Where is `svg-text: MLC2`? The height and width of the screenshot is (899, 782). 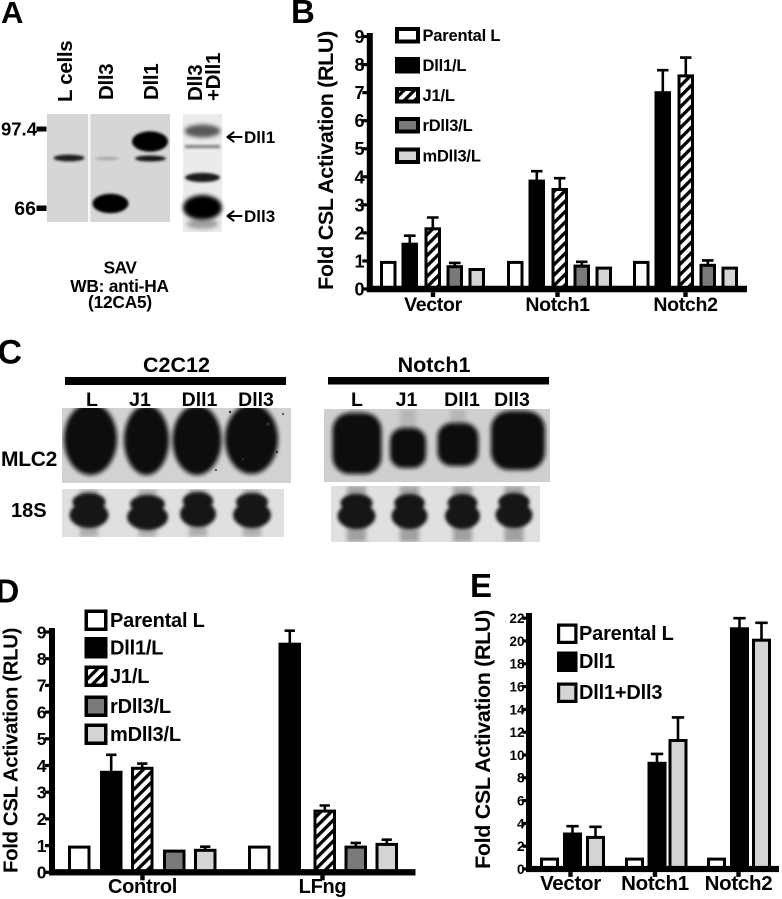
svg-text: MLC2 is located at coordinates (29, 459).